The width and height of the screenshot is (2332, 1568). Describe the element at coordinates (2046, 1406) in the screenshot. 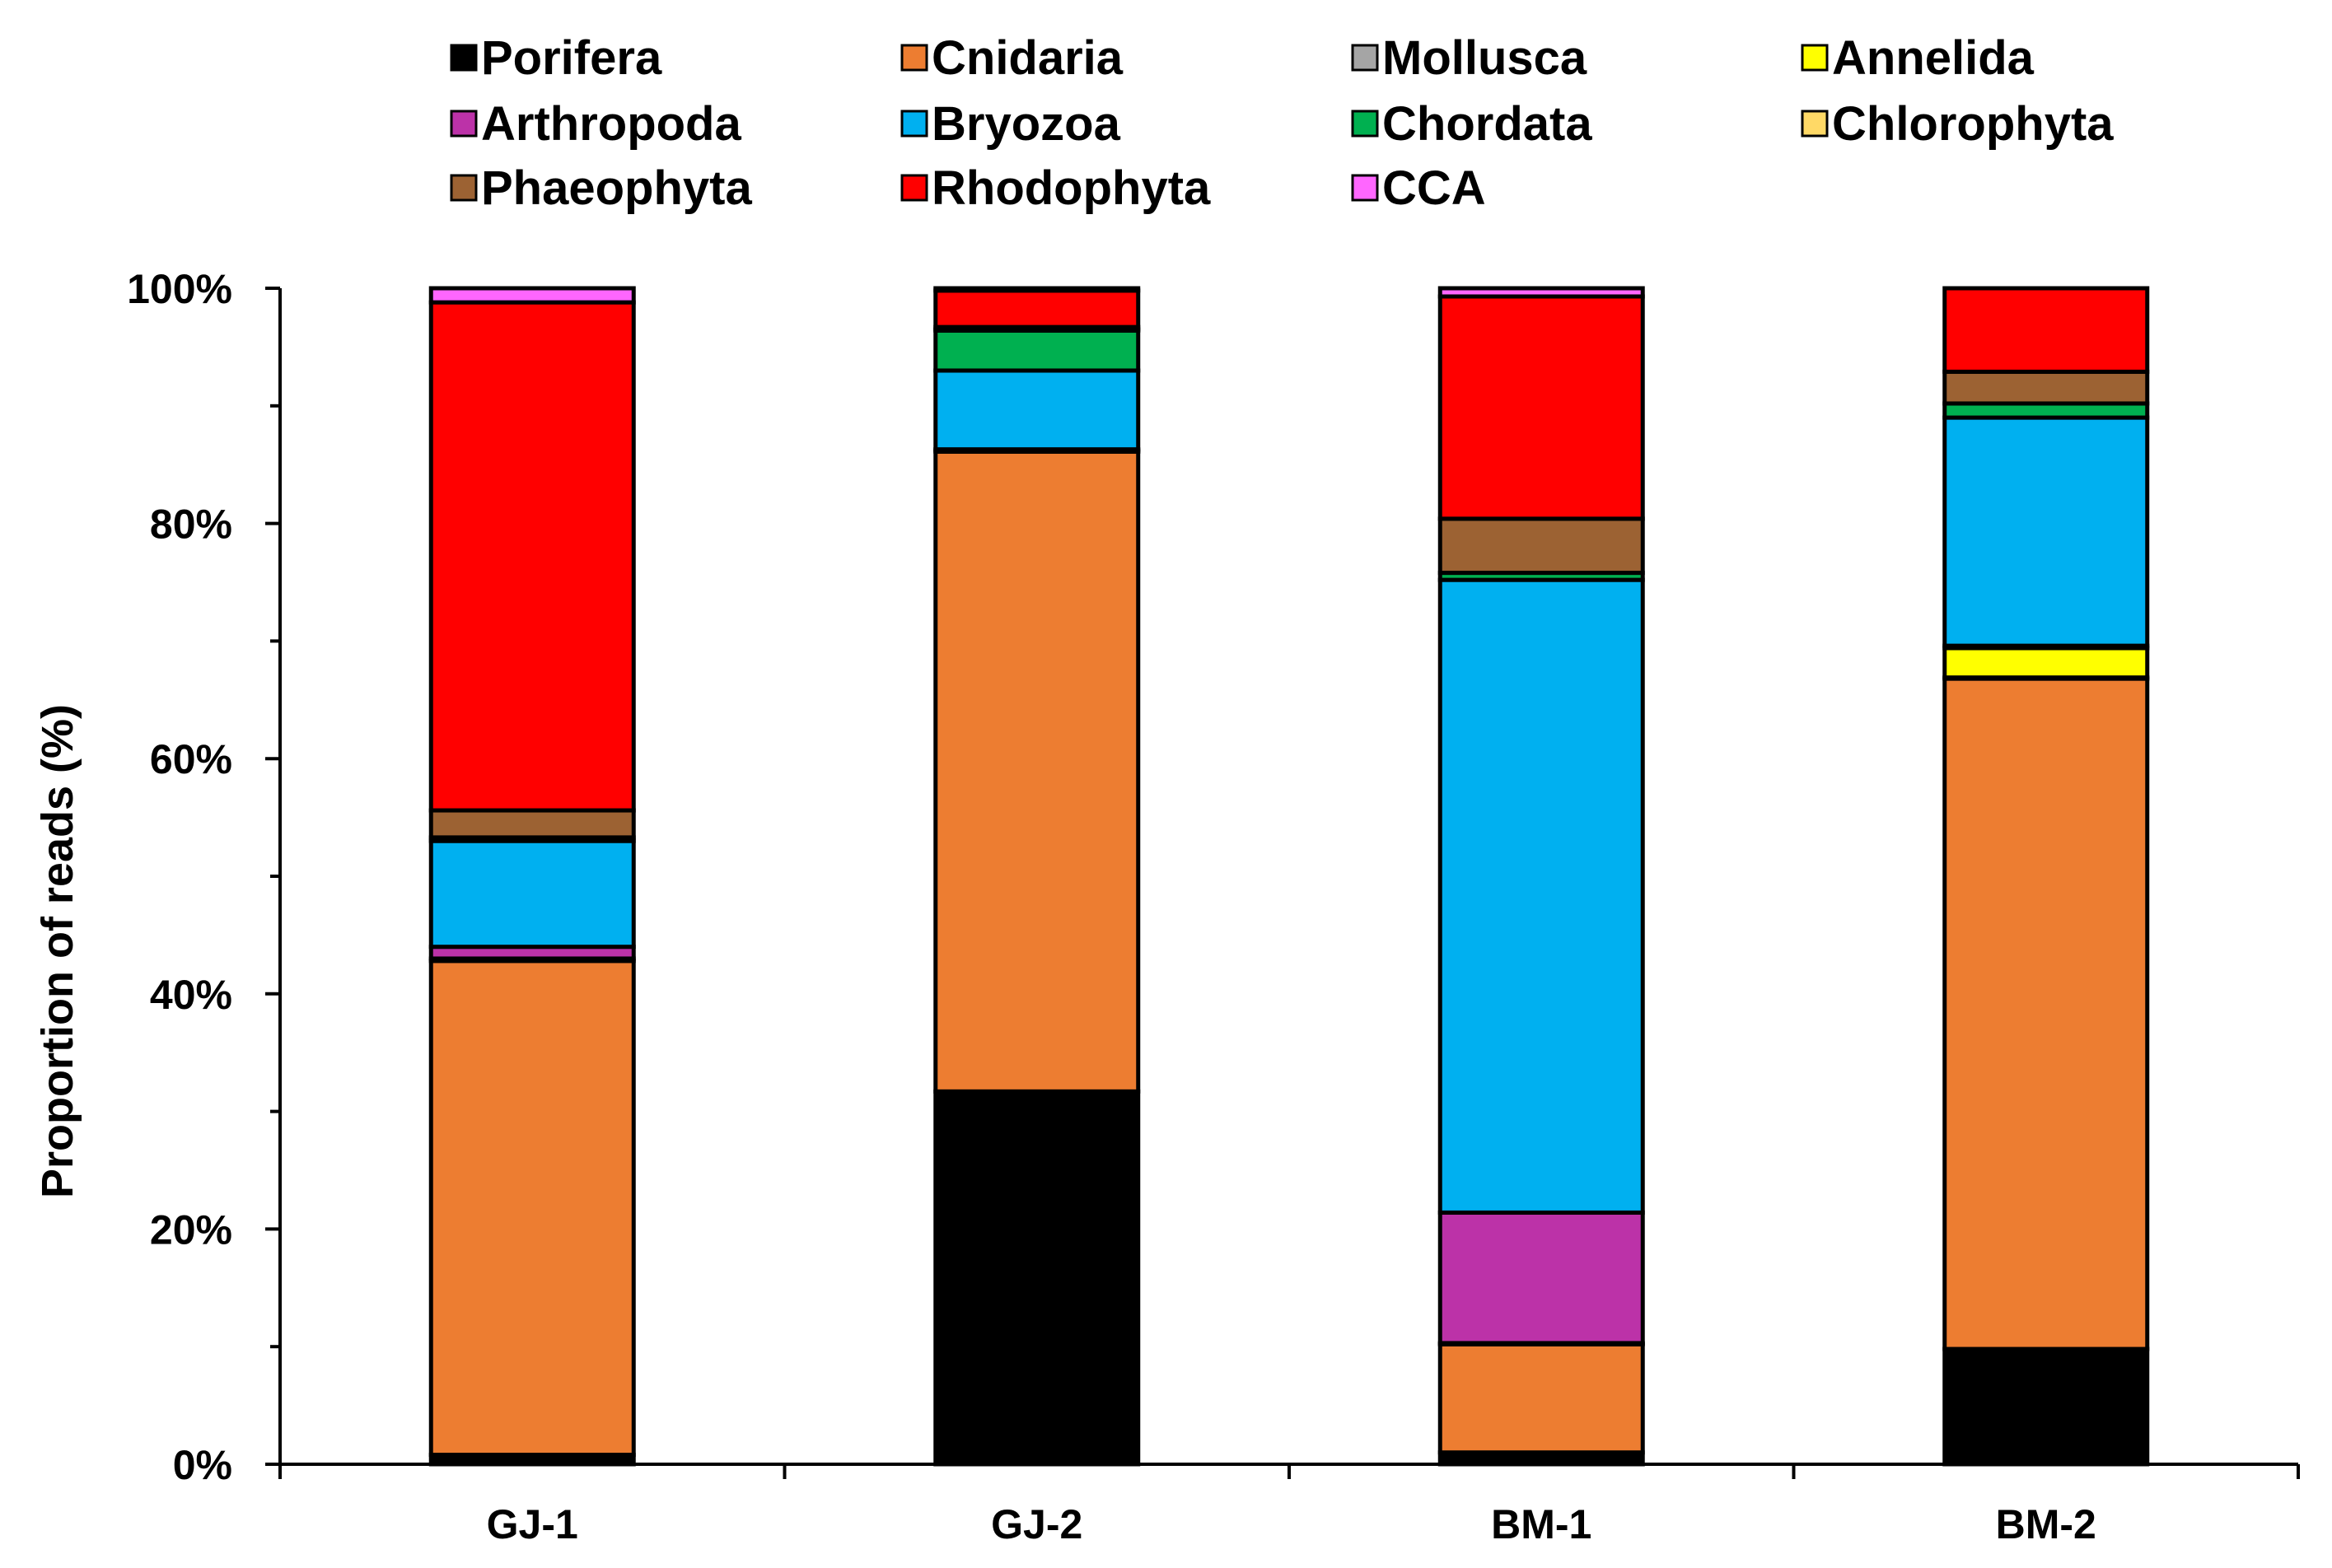

I see `bar-bm-2-porifera` at that location.